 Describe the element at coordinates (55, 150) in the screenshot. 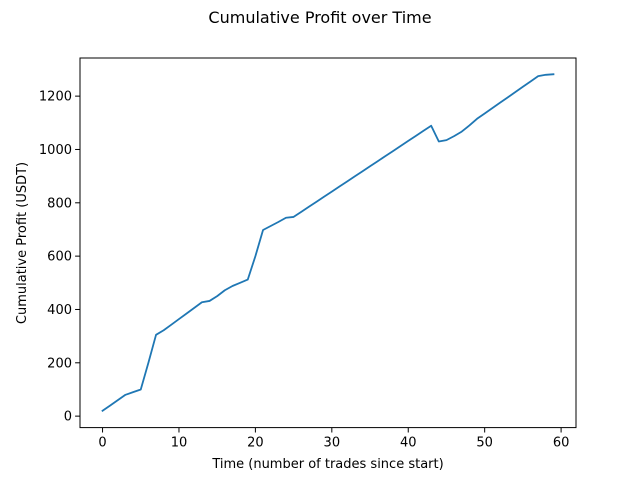

I see `y-tick-label: 1000` at that location.